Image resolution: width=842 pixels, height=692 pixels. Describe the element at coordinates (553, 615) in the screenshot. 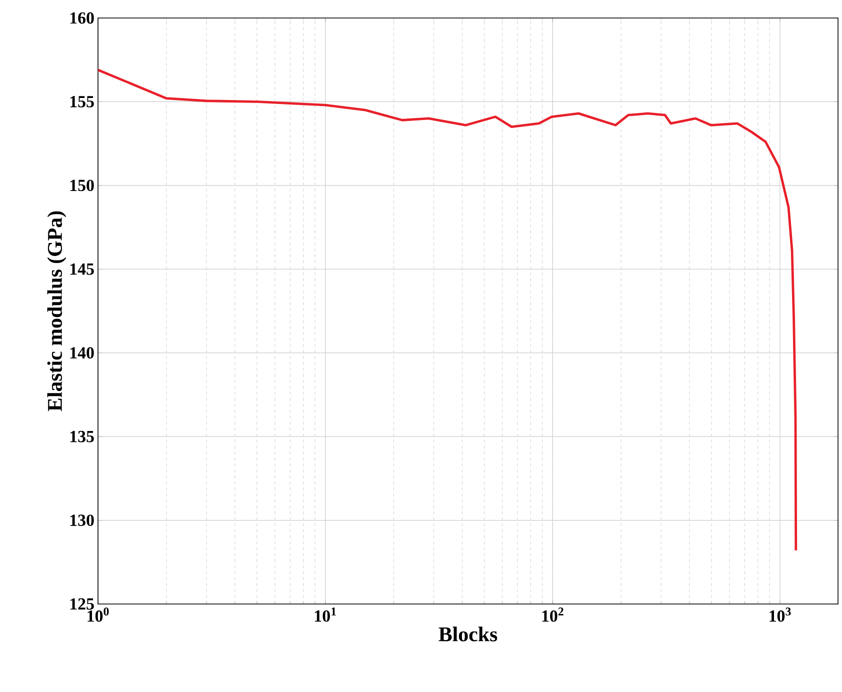

I see `x-tick-label: 10$^{2}$` at that location.